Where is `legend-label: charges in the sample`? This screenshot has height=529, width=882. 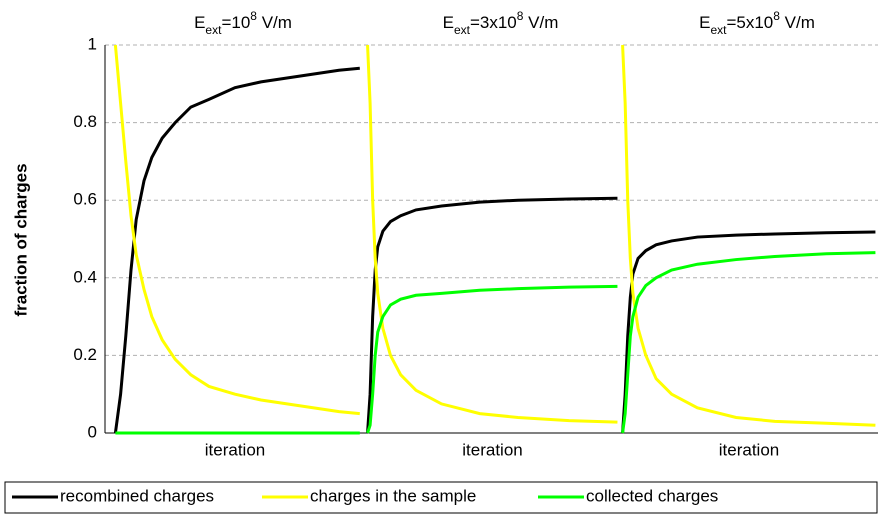
legend-label: charges in the sample is located at coordinates (393, 495).